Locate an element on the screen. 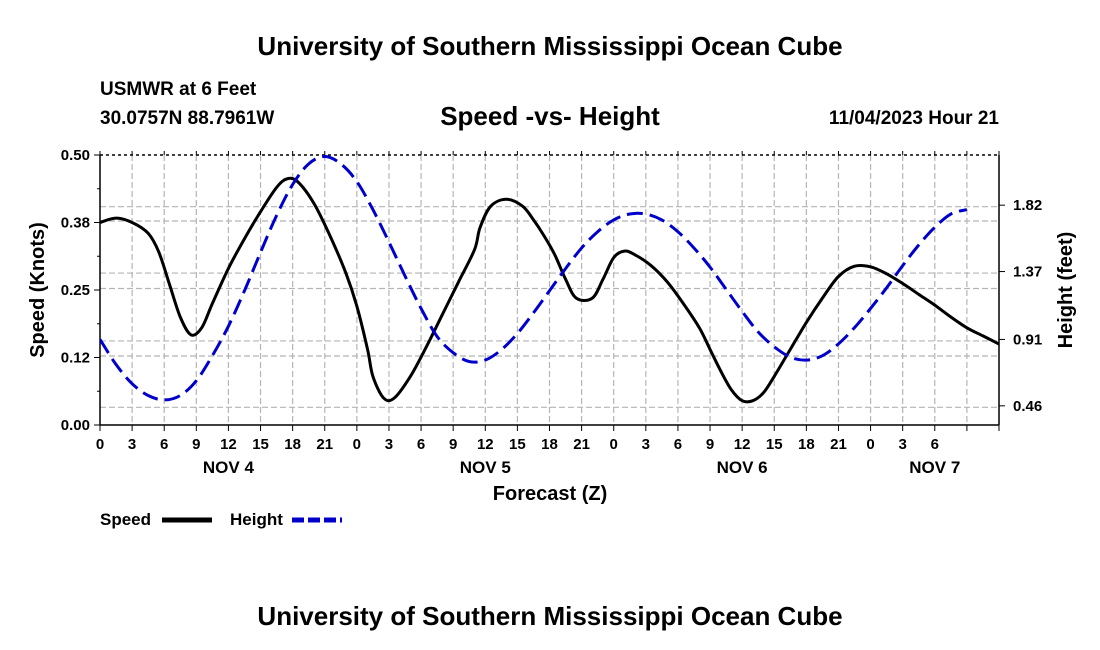 This screenshot has width=1100, height=650. legend-label-height: Height is located at coordinates (256, 519).